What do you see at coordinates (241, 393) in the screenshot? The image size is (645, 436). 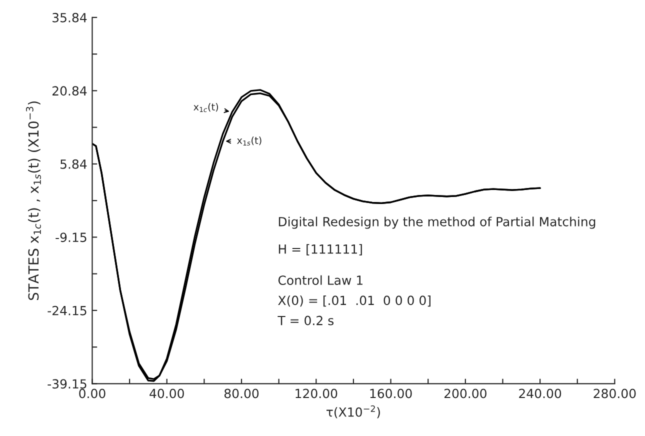 I see `x-tick-label: 80.00` at bounding box center [241, 393].